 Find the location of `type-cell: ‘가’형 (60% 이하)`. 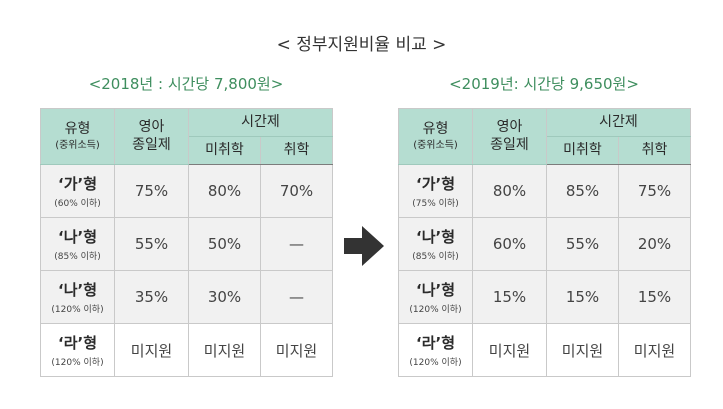

type-cell: ‘가’형 (60% 이하) is located at coordinates (77, 191).